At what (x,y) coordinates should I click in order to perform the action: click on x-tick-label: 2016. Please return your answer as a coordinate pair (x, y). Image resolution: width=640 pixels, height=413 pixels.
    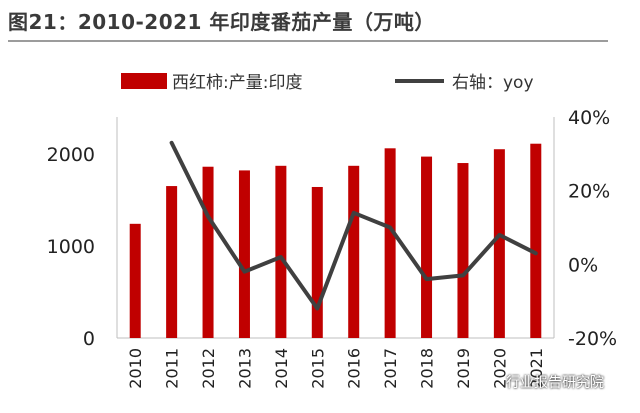
    Looking at the image, I should click on (354, 368).